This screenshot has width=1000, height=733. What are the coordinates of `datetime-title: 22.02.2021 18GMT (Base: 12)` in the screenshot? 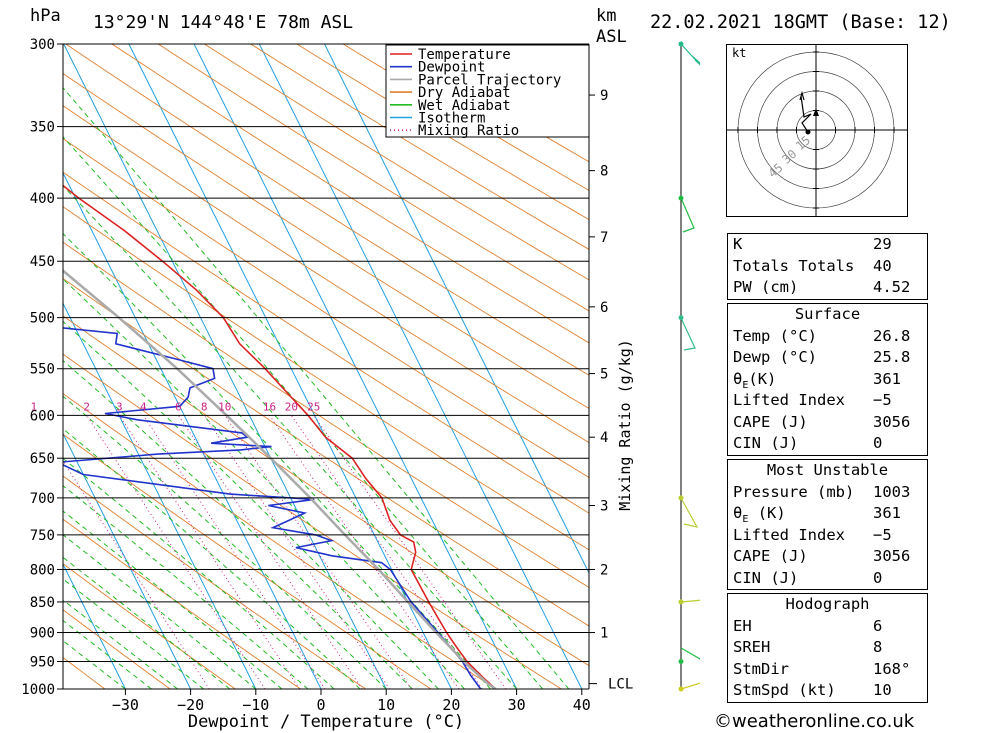 It's located at (800, 22).